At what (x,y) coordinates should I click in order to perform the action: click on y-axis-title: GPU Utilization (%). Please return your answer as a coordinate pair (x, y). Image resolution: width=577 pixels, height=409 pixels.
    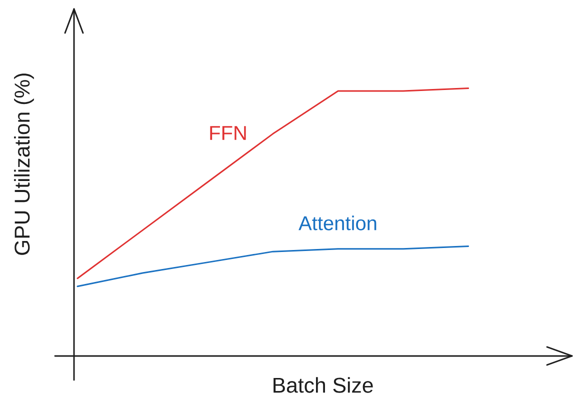
    Looking at the image, I should click on (24, 164).